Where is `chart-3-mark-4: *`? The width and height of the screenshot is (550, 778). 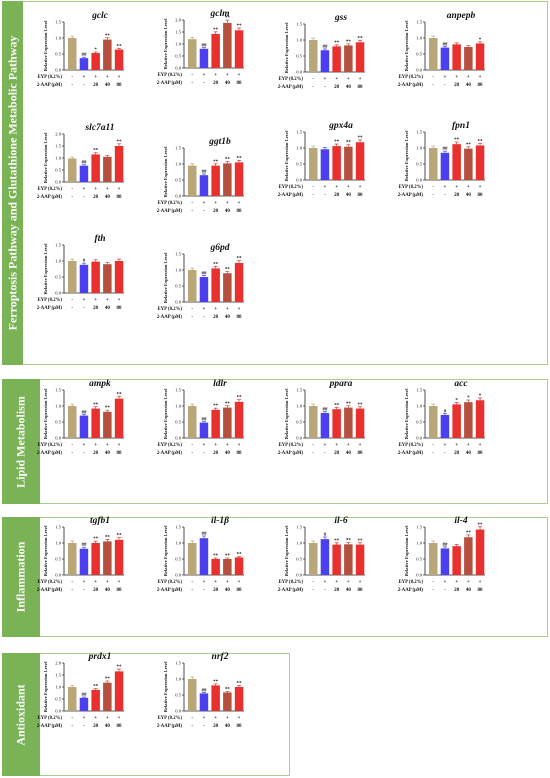 chart-3-mark-4: * is located at coordinates (480, 40).